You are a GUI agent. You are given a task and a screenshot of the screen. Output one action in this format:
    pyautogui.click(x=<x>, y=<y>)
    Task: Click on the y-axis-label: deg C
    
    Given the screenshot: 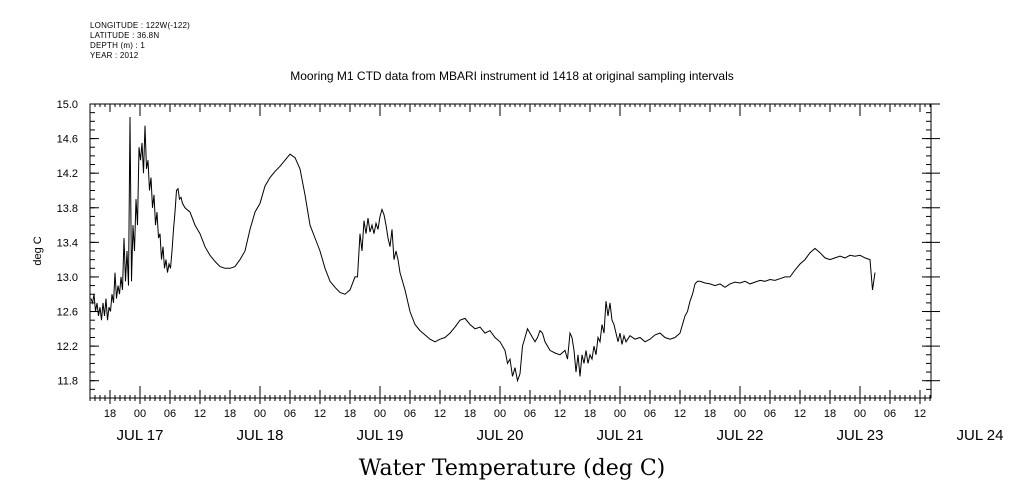 What is the action you would take?
    pyautogui.click(x=38, y=250)
    